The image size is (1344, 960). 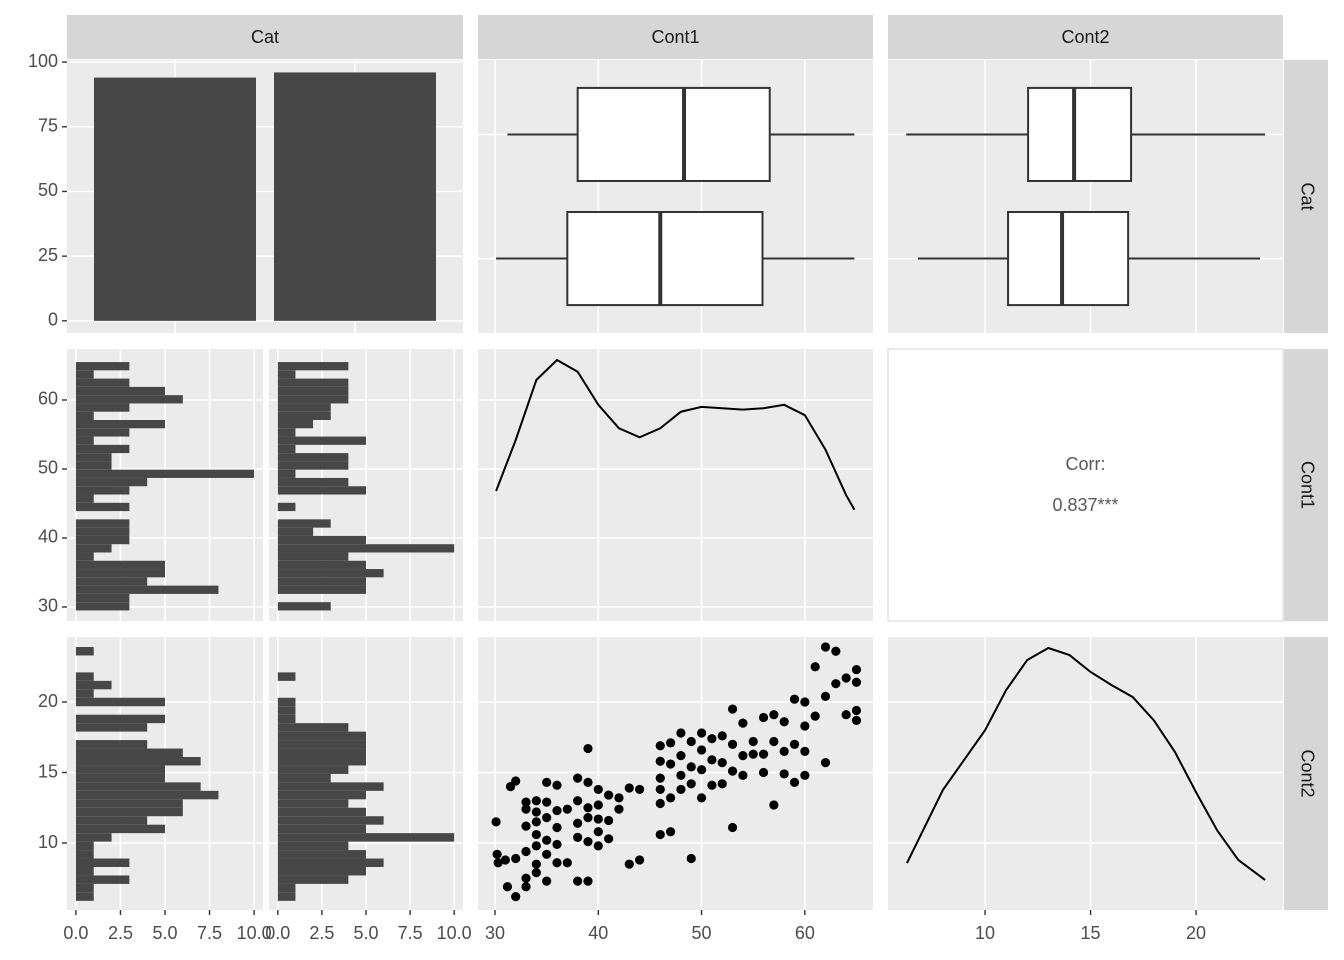 What do you see at coordinates (1068, 259) in the screenshot?
I see `box` at bounding box center [1068, 259].